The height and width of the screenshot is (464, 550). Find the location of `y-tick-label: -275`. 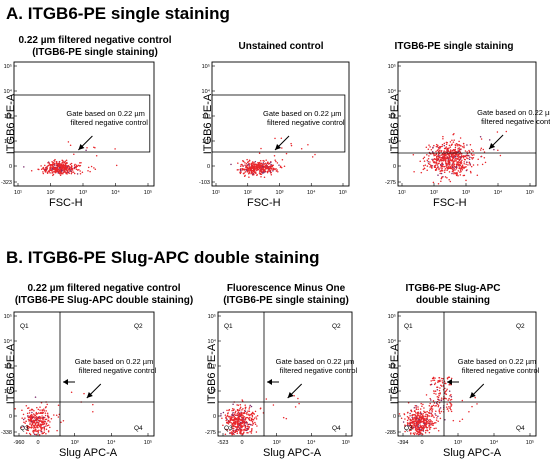

y-tick-label: -275 is located at coordinates (210, 433).